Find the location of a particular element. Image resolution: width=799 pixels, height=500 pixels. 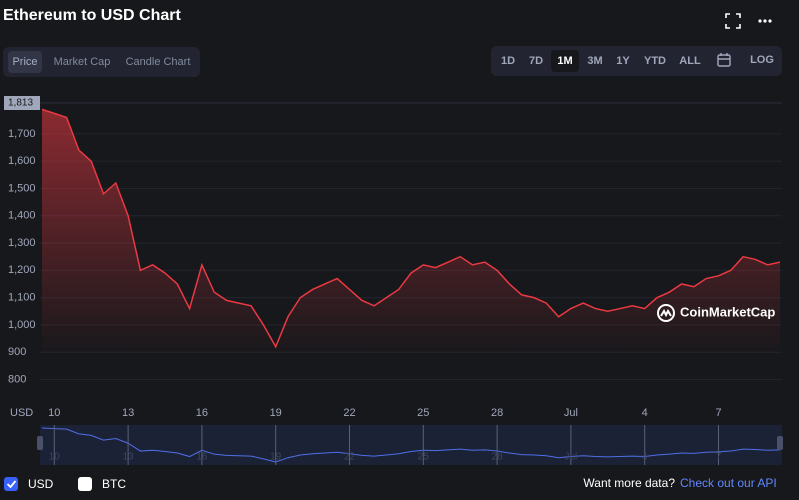

x-tick-label: 13 is located at coordinates (128, 413).